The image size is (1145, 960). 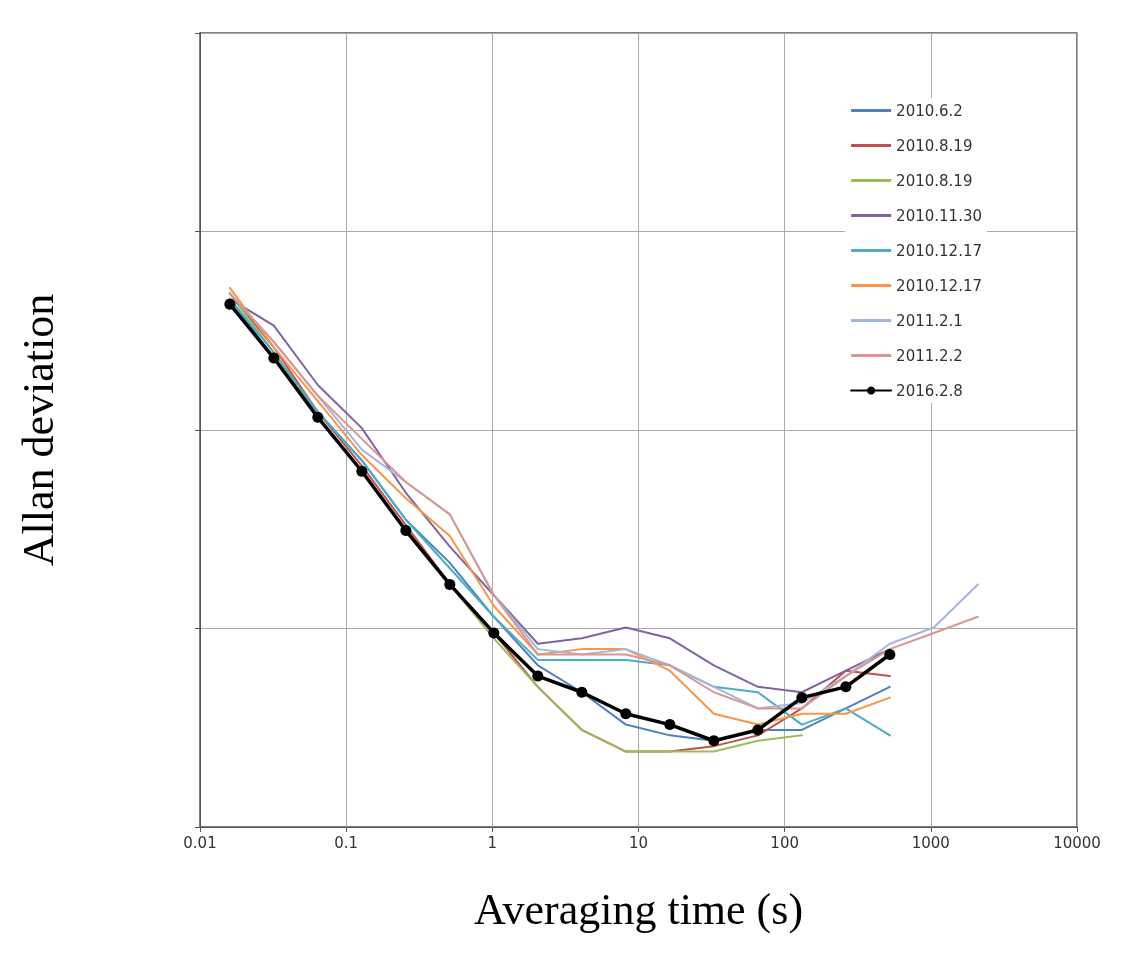 What do you see at coordinates (638, 842) in the screenshot?
I see `x-tick-label: 10` at bounding box center [638, 842].